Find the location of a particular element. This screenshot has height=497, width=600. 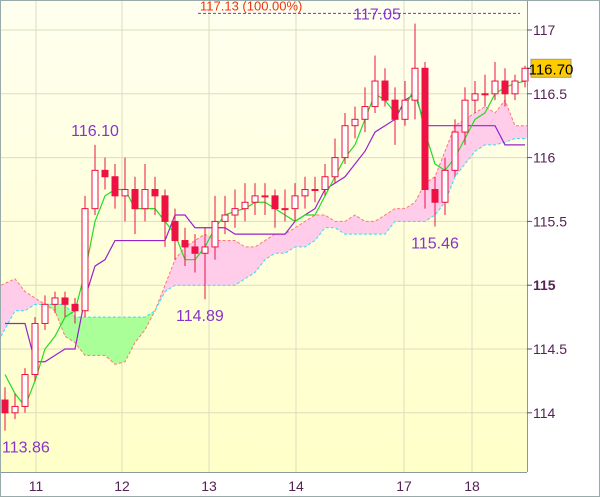

current-price-label: 116.70 is located at coordinates (551, 69).